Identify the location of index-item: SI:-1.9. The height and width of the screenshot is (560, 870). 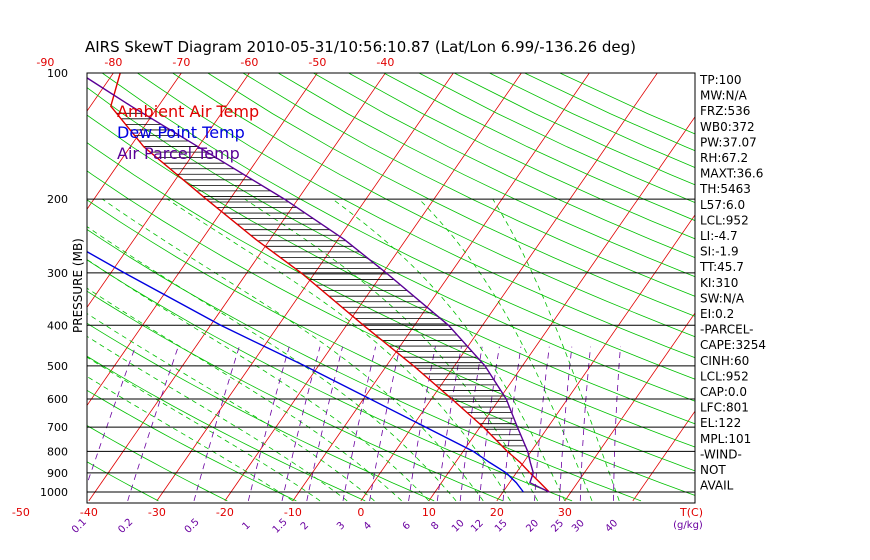
(719, 252).